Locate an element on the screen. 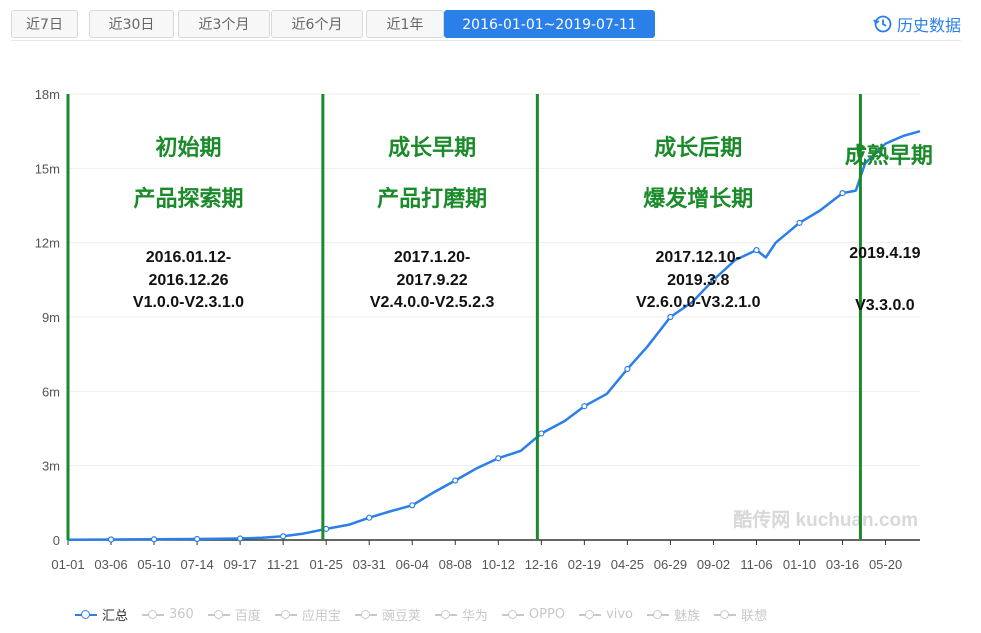 Image resolution: width=981 pixels, height=633 pixels. y-axis-ticks: 0 3m 6m 9m 12m 15m 18m is located at coordinates (47, 317).